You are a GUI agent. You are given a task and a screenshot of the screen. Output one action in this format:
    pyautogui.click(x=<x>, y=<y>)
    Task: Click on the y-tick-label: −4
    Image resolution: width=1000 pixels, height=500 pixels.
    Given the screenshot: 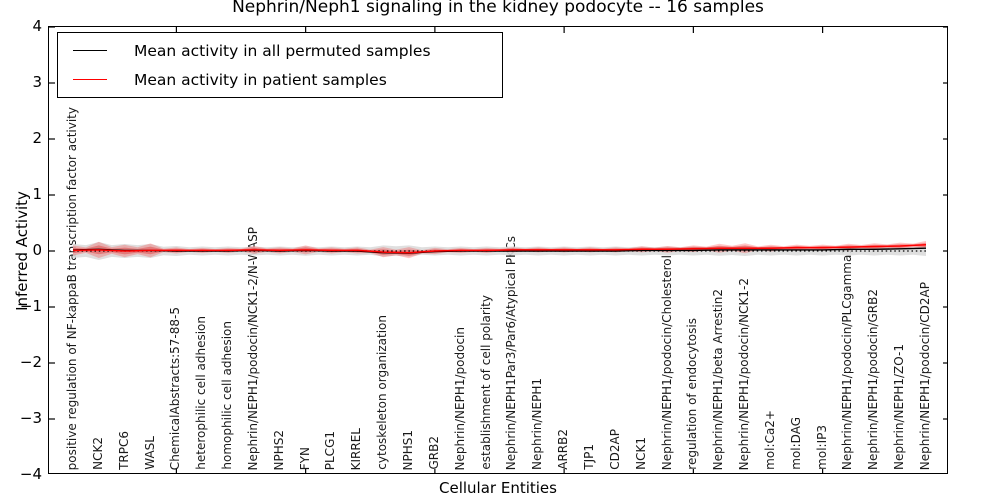 What is the action you would take?
    pyautogui.click(x=30, y=474)
    